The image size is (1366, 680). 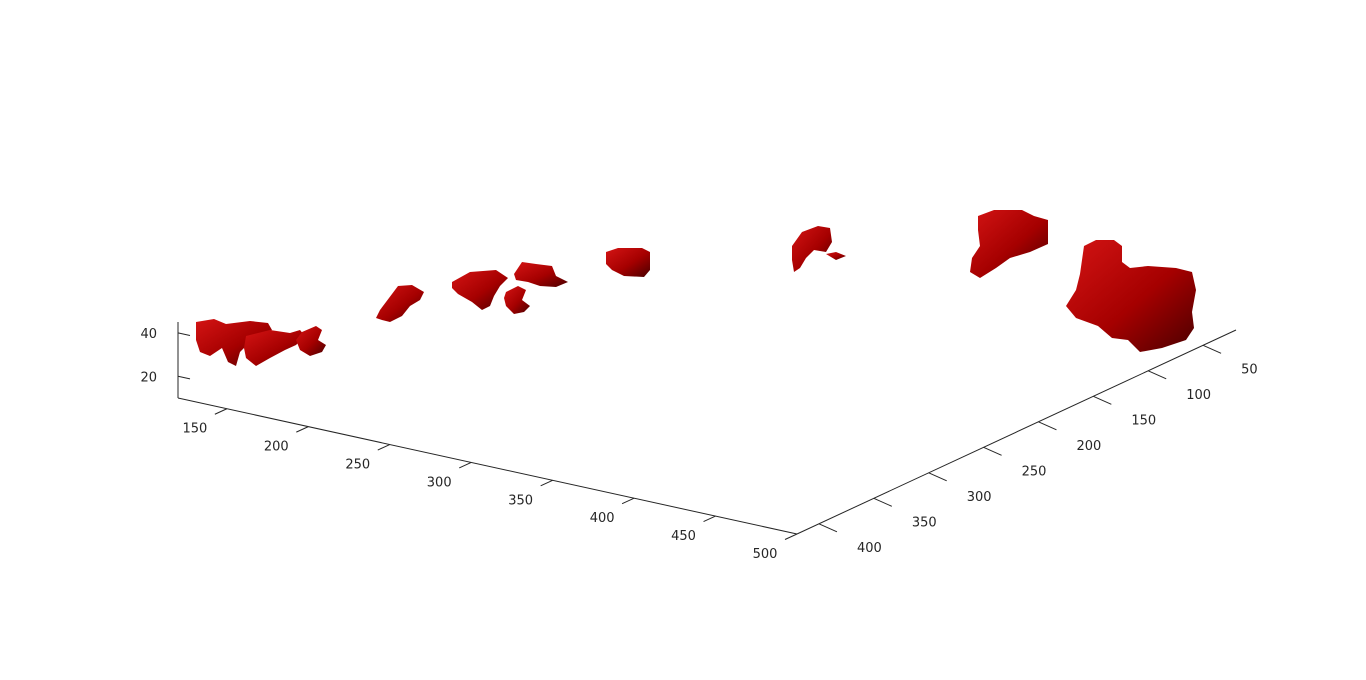 I want to click on x-tick-label: 300, so click(x=439, y=482).